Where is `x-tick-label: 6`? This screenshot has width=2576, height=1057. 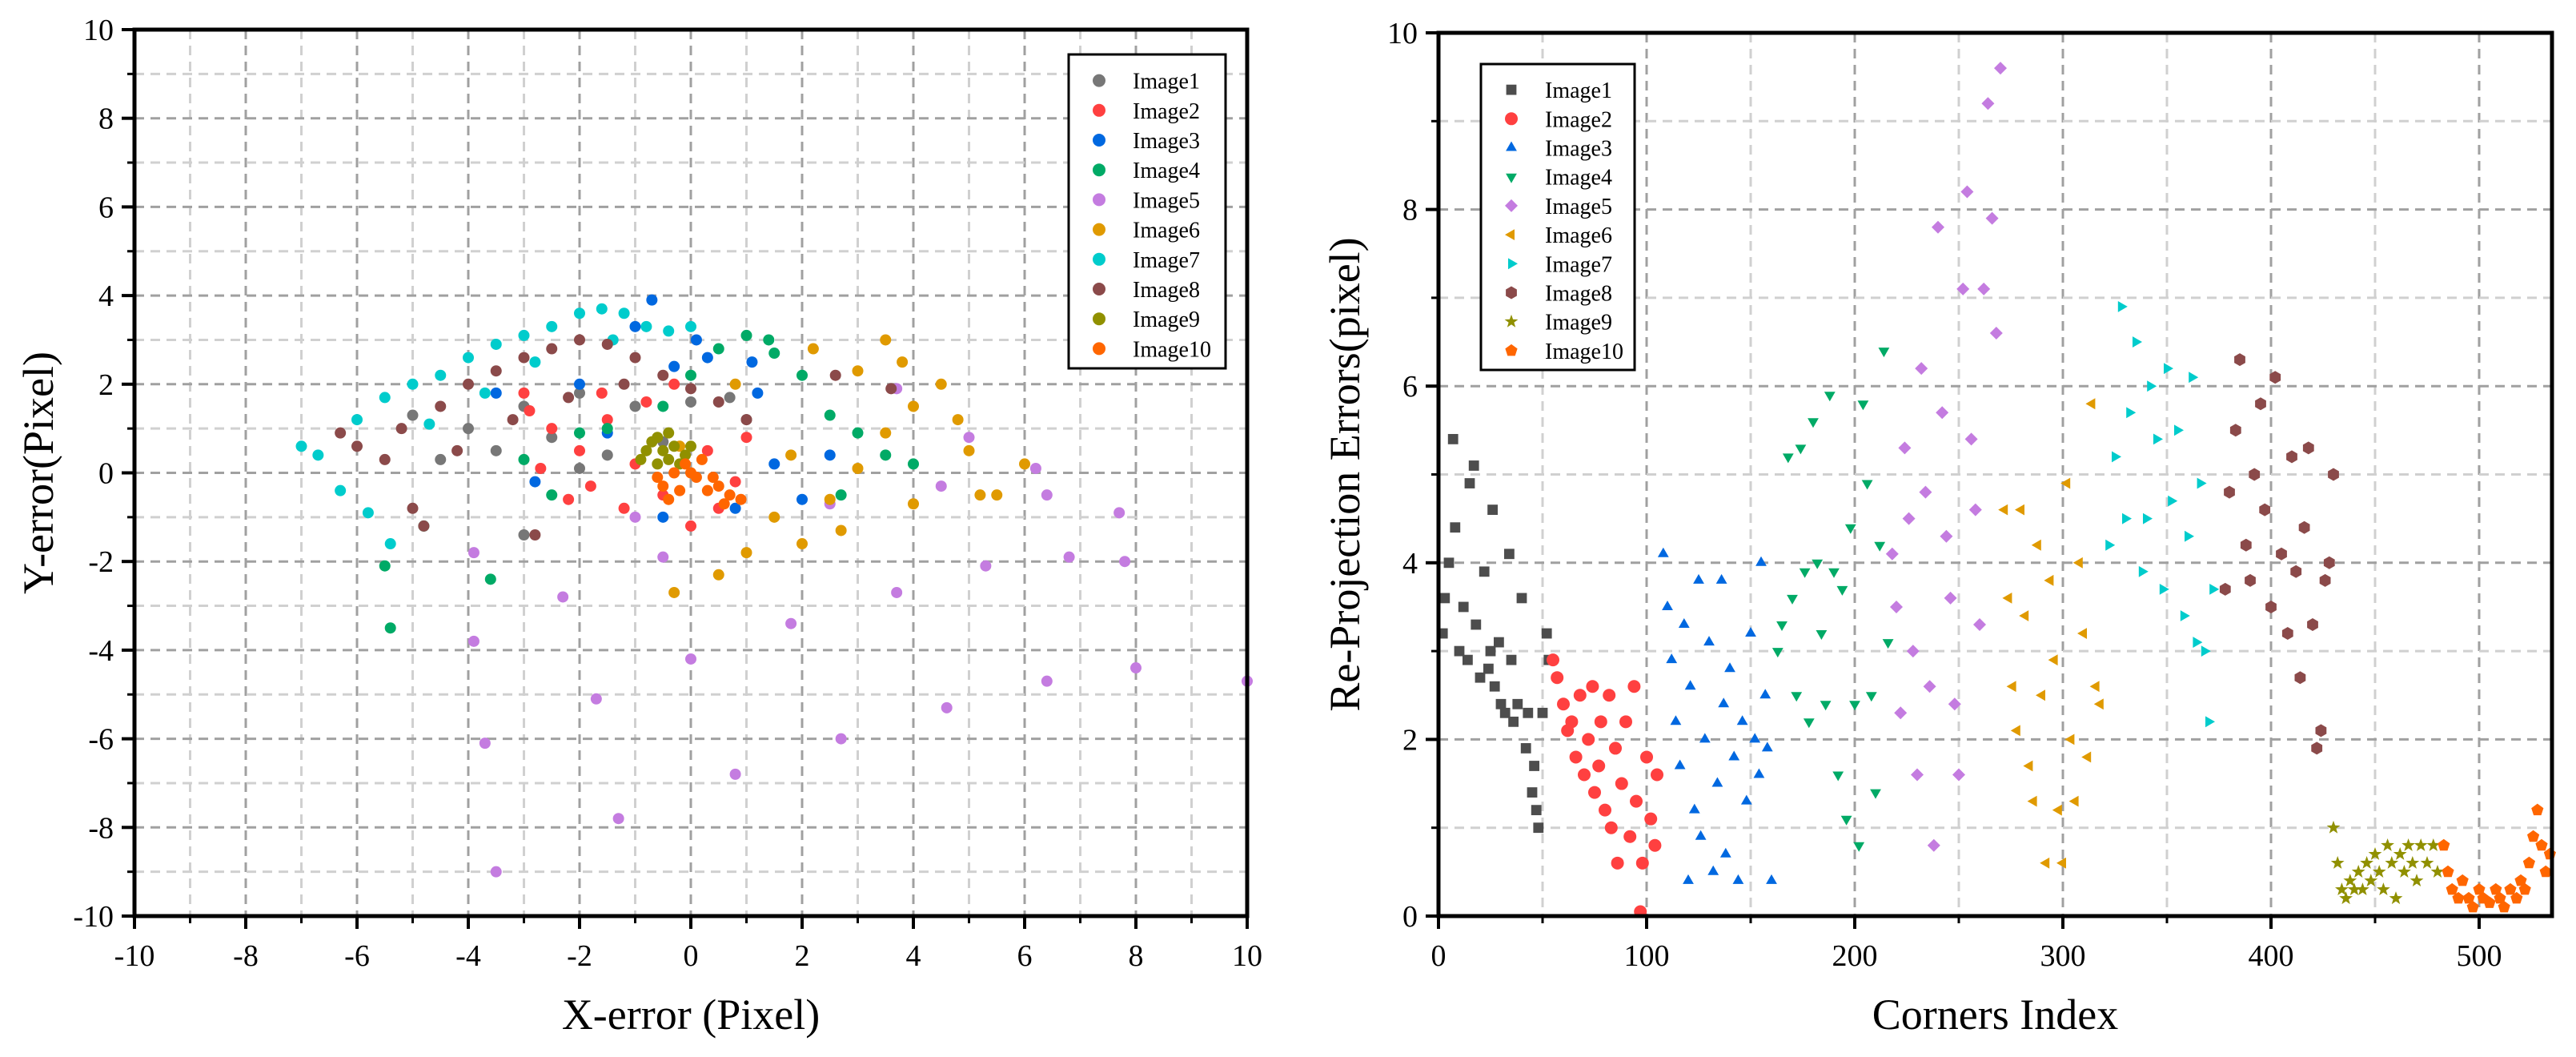
x-tick-label: 6 is located at coordinates (1025, 956).